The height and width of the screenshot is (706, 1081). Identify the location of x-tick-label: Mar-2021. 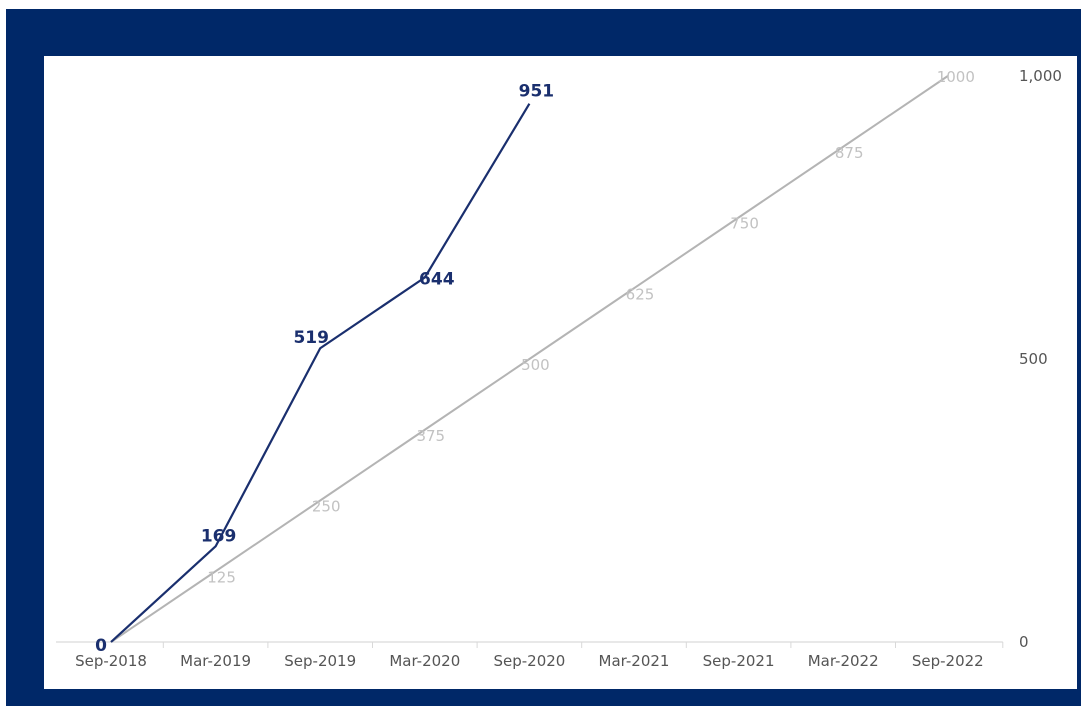
(634, 661).